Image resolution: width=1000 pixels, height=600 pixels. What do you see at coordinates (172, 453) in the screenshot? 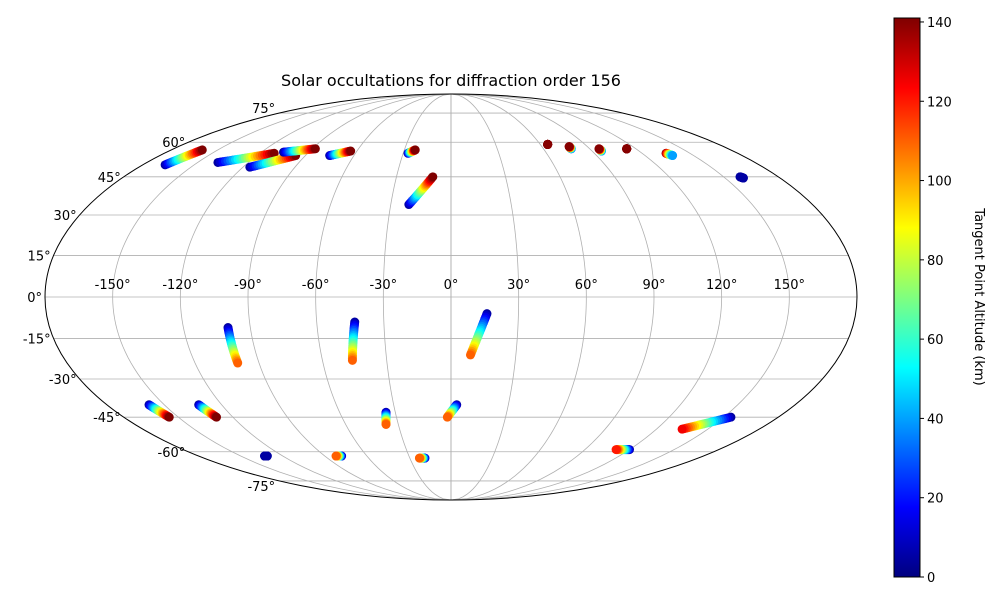
I see `latitude-tick-label: -60°` at bounding box center [172, 453].